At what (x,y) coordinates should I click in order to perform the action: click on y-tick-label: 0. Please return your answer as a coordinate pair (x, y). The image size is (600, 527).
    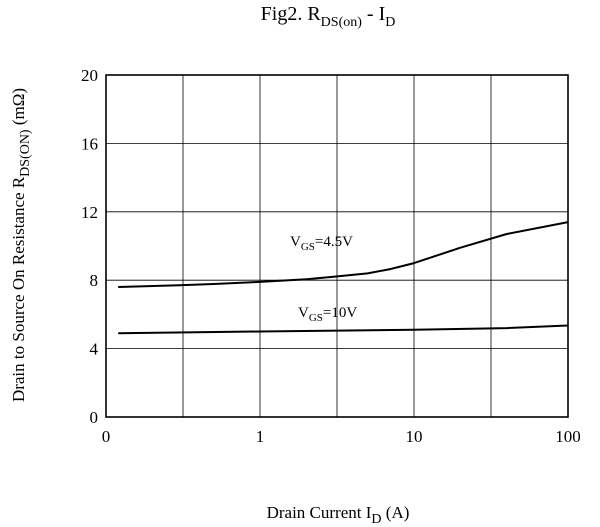
    Looking at the image, I should click on (94, 417).